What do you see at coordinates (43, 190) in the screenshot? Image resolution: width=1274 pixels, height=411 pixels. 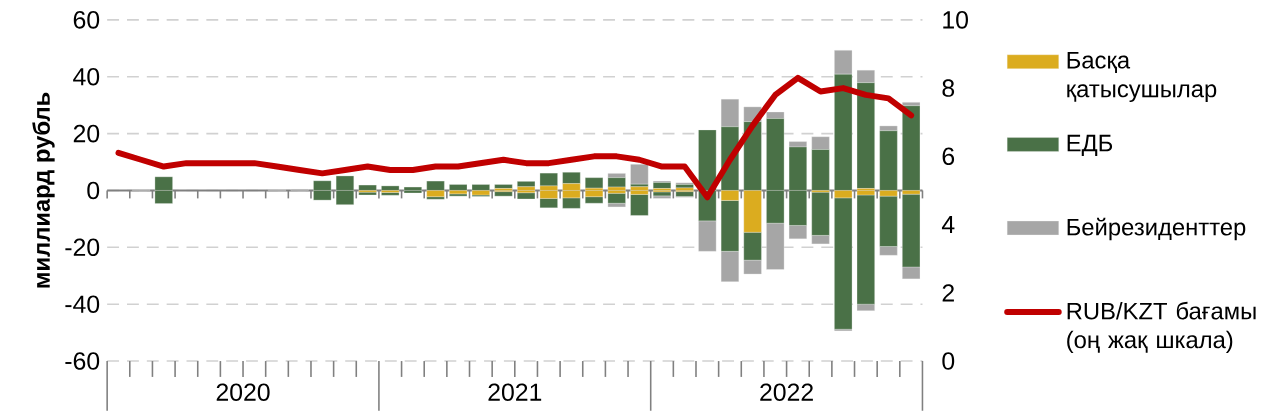 I see `y-axis-title: миллиард рубль` at bounding box center [43, 190].